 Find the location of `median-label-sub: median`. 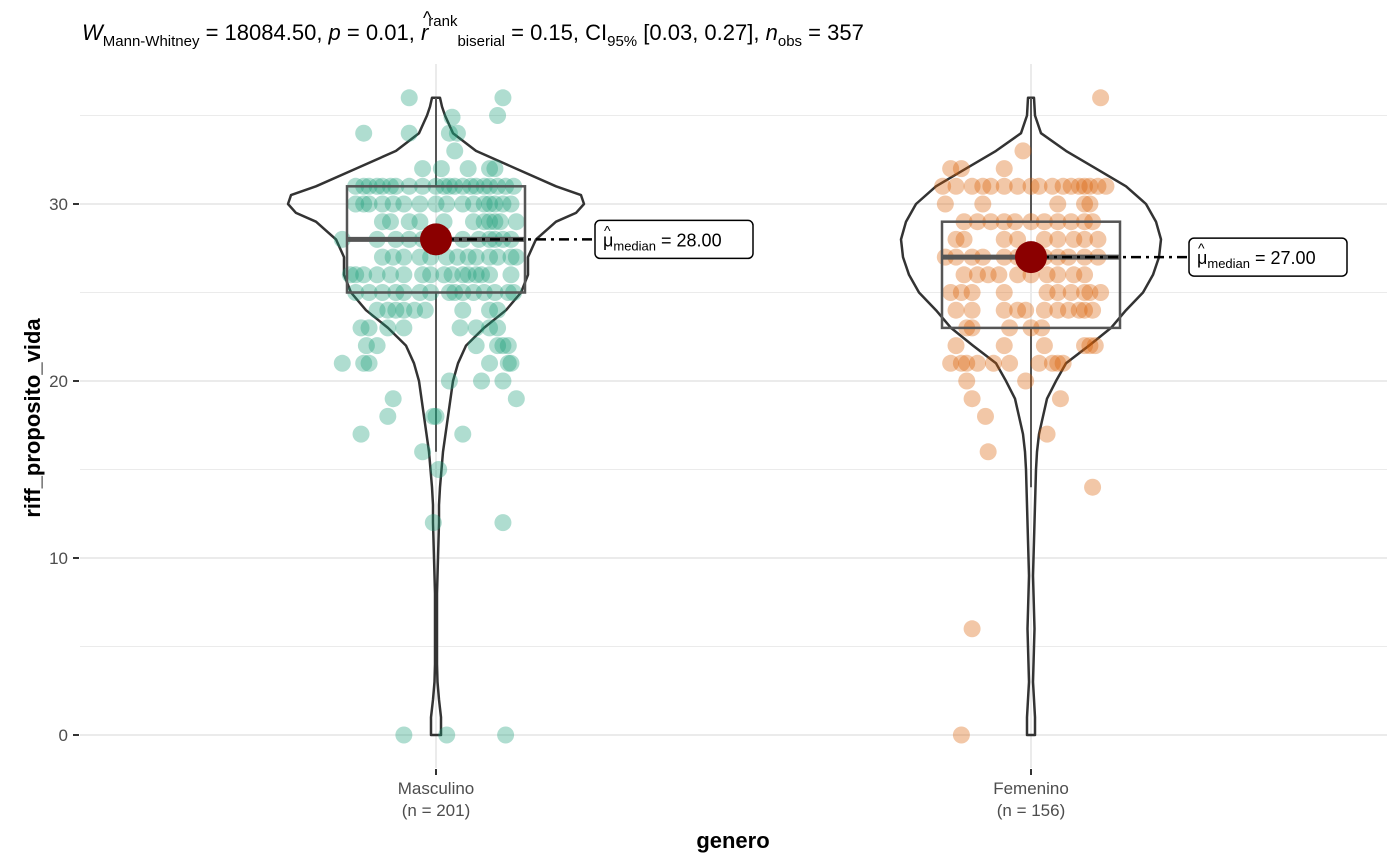

median-label-sub: median is located at coordinates (1228, 263).